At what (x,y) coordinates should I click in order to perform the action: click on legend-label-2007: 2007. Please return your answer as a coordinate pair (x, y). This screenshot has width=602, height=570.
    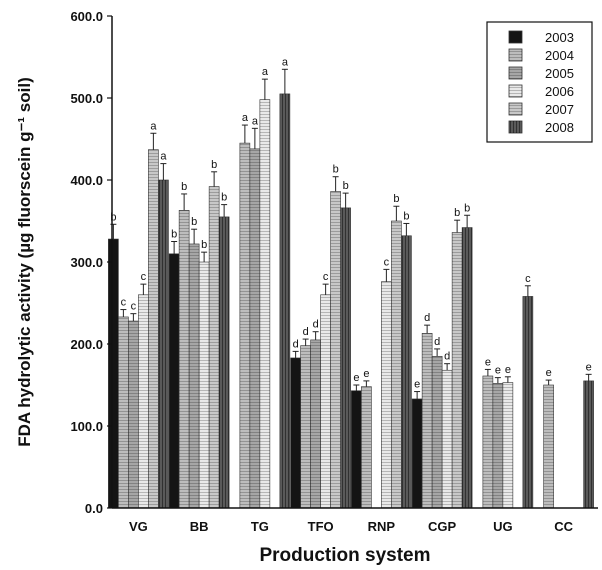
    Looking at the image, I should click on (559, 109).